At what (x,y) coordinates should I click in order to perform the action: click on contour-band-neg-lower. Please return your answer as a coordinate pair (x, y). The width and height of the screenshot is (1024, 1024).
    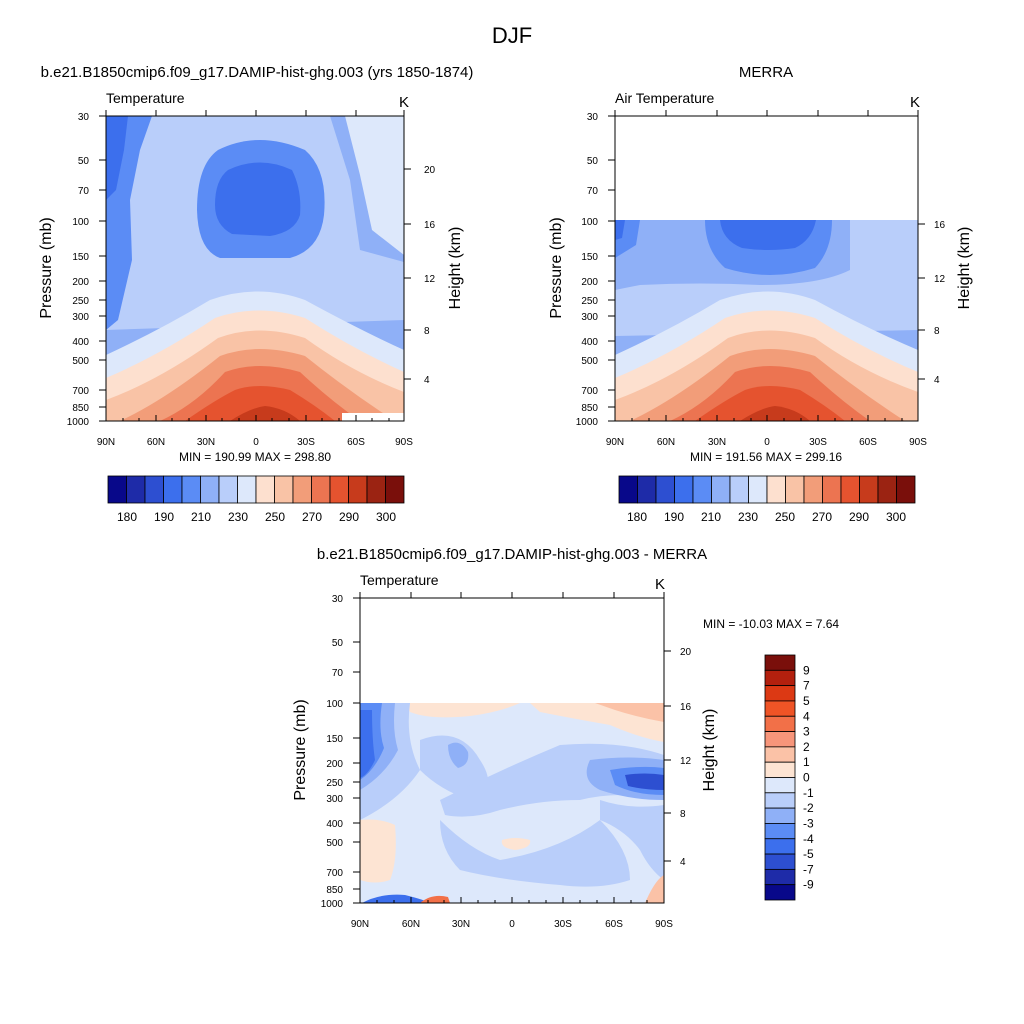
    Looking at the image, I should click on (535, 853).